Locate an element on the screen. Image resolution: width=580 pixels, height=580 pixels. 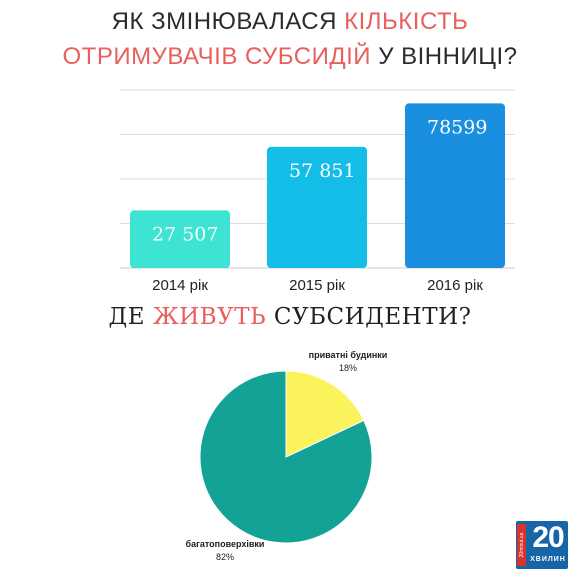
subtitle-text: ДЕ is located at coordinates (130, 317).